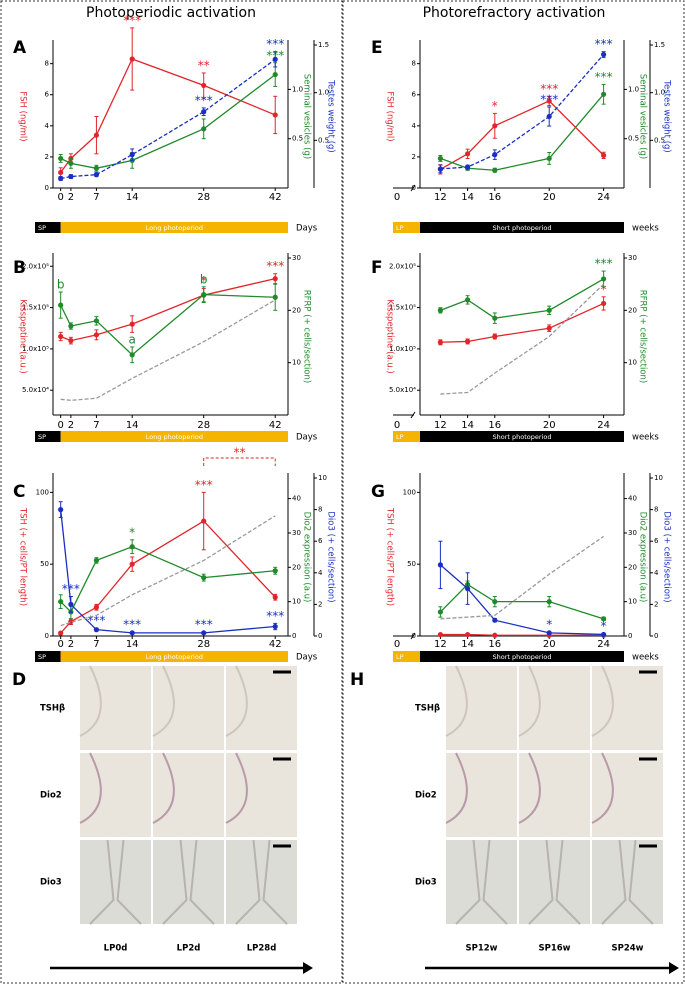 The width and height of the screenshot is (685, 984). I want to click on x-tick-label: 20, so click(549, 197).